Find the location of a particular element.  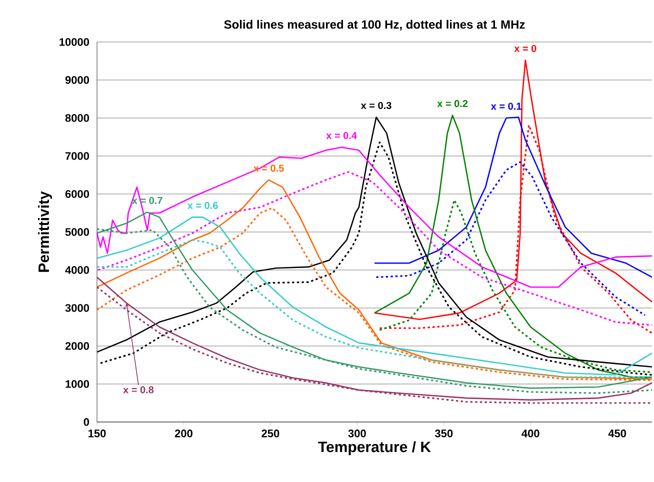

x-tick-label: 150 is located at coordinates (97, 434).